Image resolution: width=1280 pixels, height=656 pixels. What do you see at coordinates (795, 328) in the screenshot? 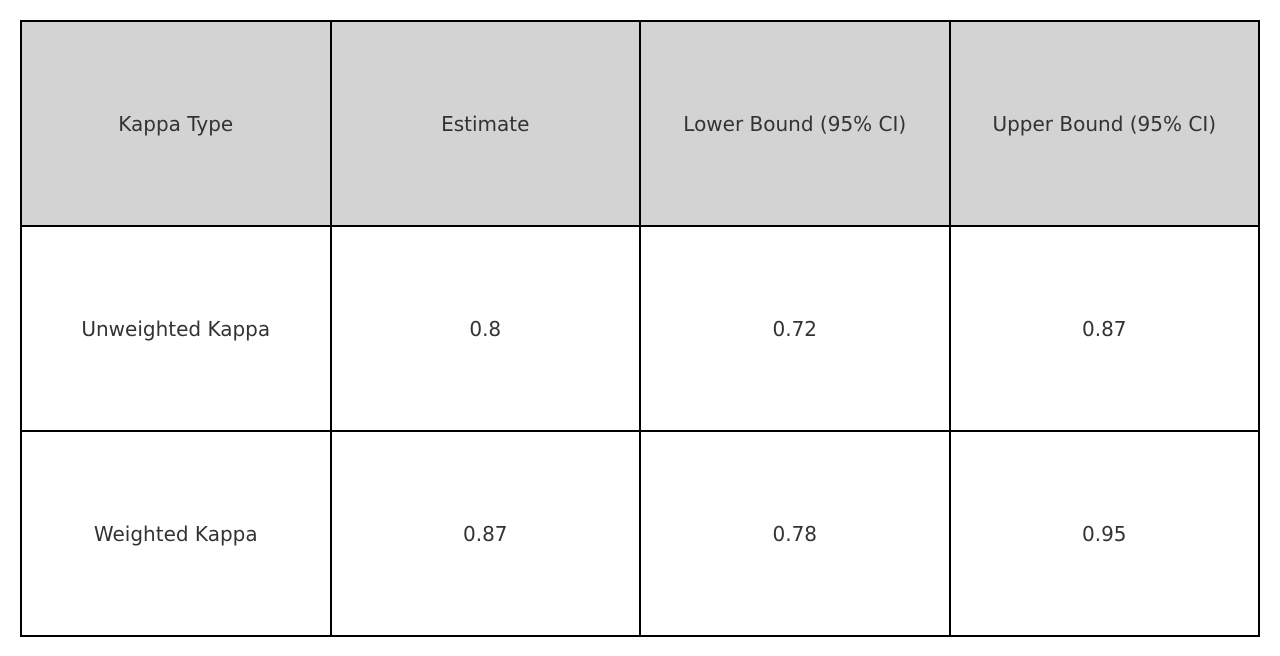
I see `cell-lower-bound: 0.72` at bounding box center [795, 328].